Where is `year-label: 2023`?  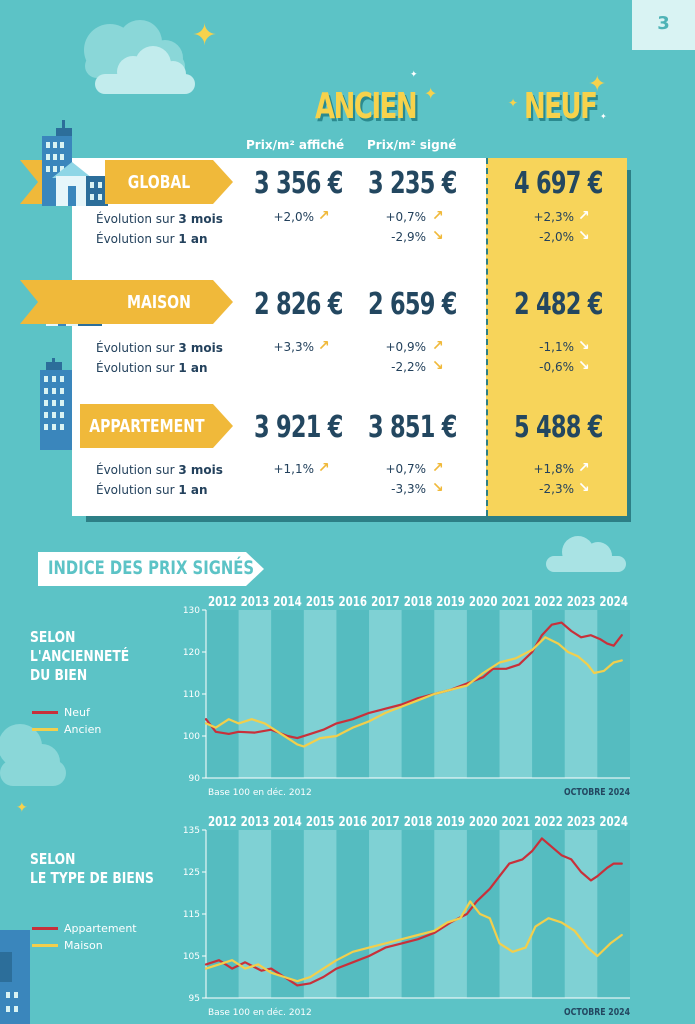
year-label: 2023 is located at coordinates (581, 602).